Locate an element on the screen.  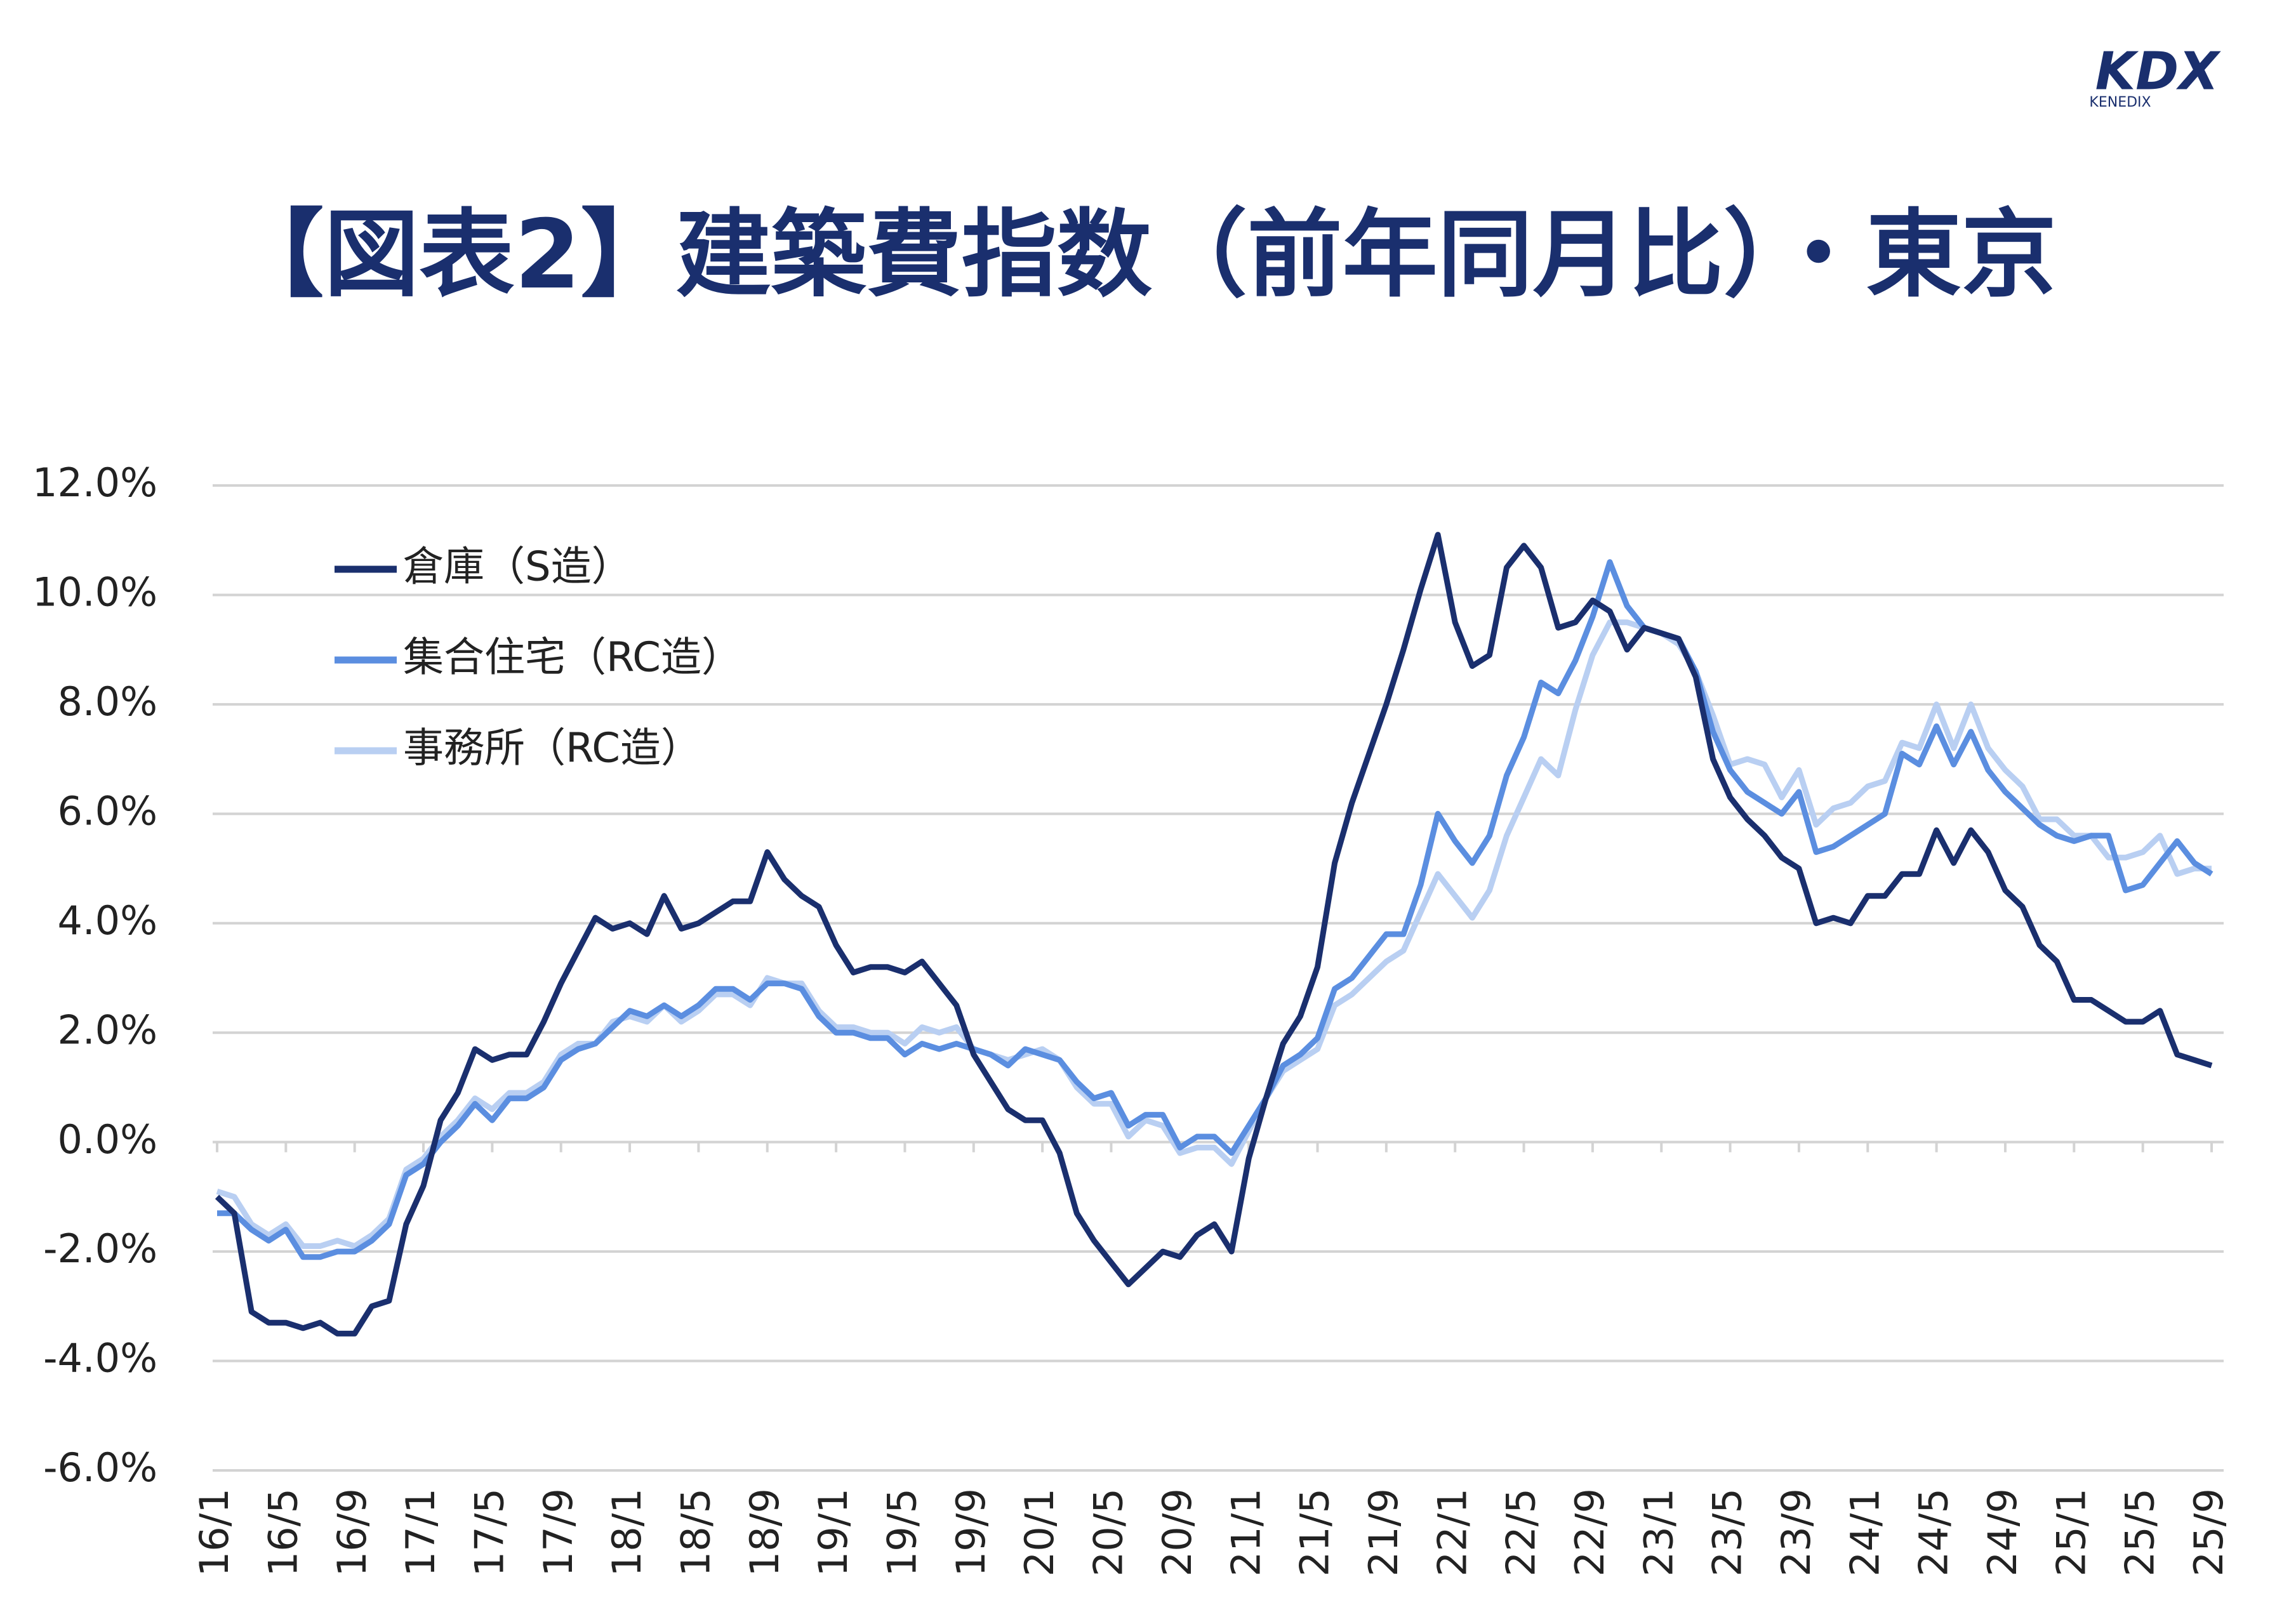
x-tick-label: 25/5 is located at coordinates (2140, 1532).